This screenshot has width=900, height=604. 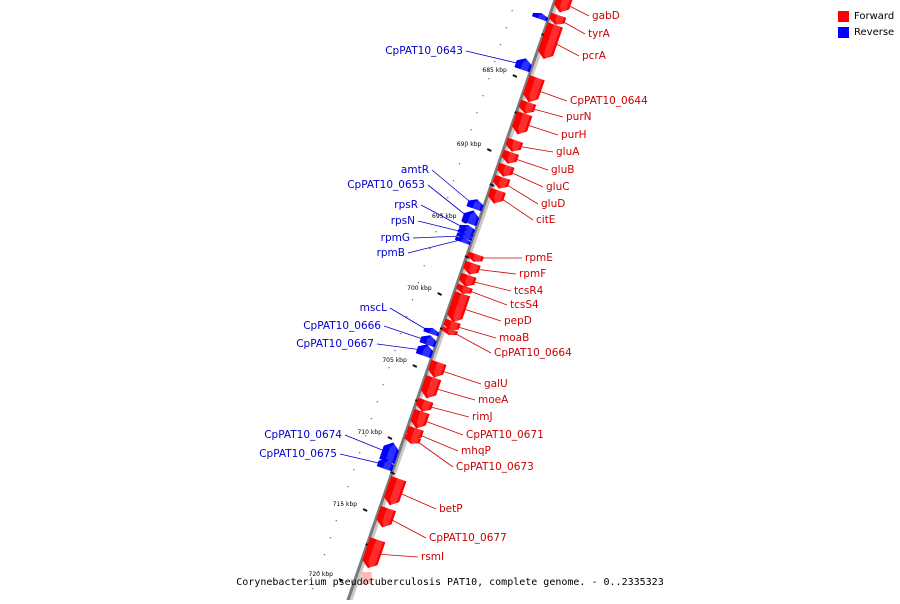 What do you see at coordinates (394, 360) in the screenshot?
I see `tick-label: 705 kbp` at bounding box center [394, 360].